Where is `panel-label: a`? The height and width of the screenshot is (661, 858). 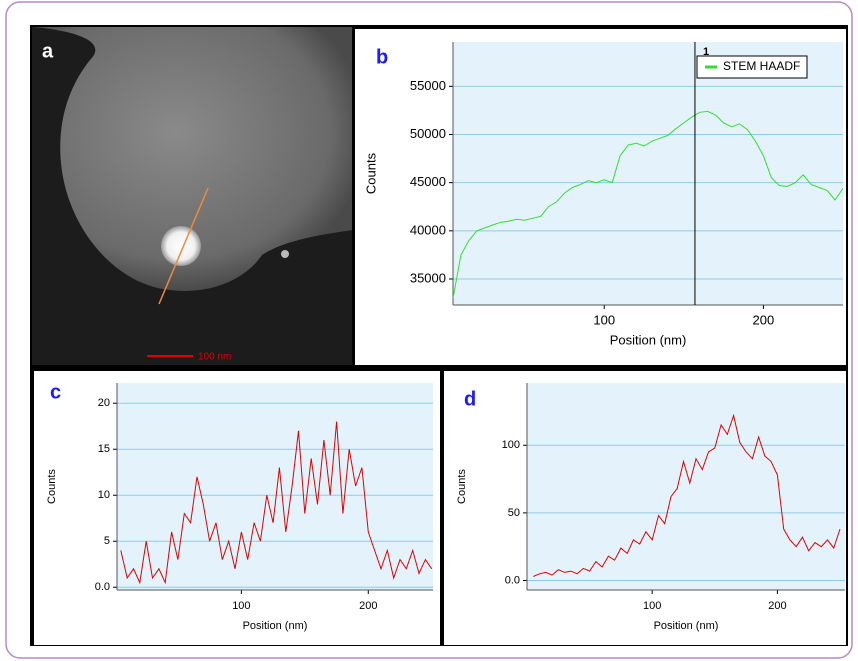
panel-label: a is located at coordinates (48, 51).